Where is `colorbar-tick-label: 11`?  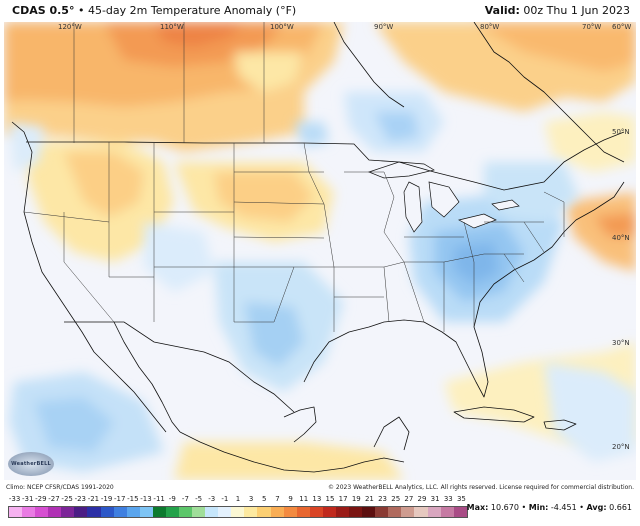 colorbar-tick-label: 11 is located at coordinates (304, 499).